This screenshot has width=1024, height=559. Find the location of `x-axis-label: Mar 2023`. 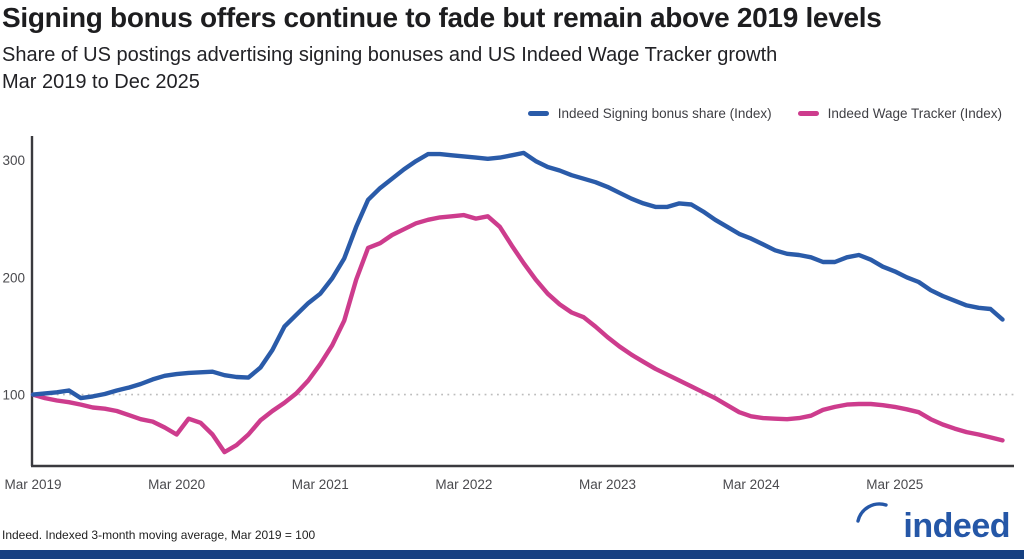

x-axis-label: Mar 2023 is located at coordinates (607, 484).